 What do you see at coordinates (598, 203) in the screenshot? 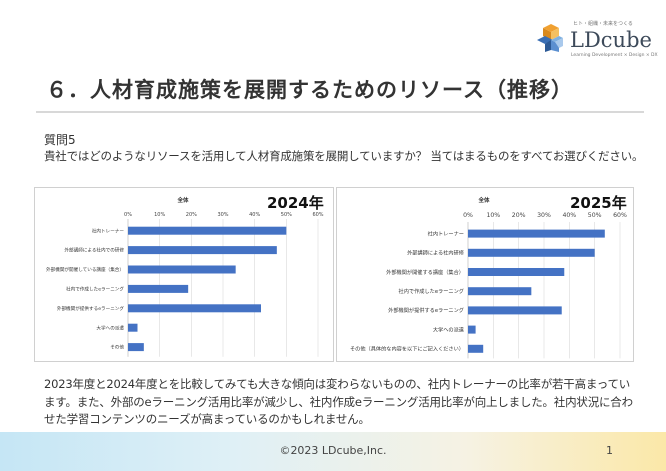
I see `chart-year-label: 2025年` at bounding box center [598, 203].